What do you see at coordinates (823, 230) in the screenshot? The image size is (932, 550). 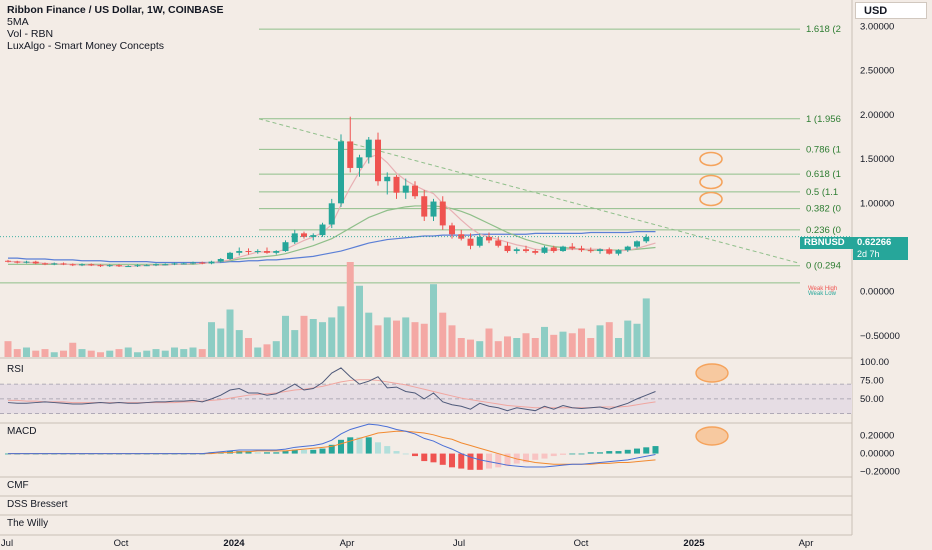 I see `fib-level-label: 0.236 (0` at bounding box center [823, 230].